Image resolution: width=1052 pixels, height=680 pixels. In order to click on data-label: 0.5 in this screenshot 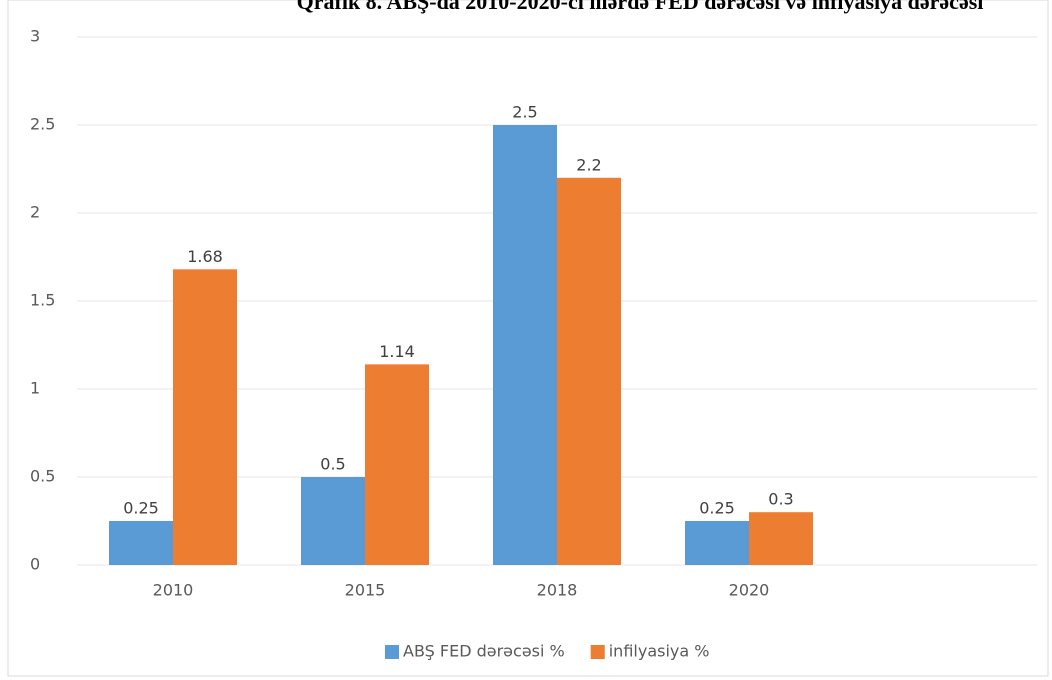, I will do `click(332, 464)`.